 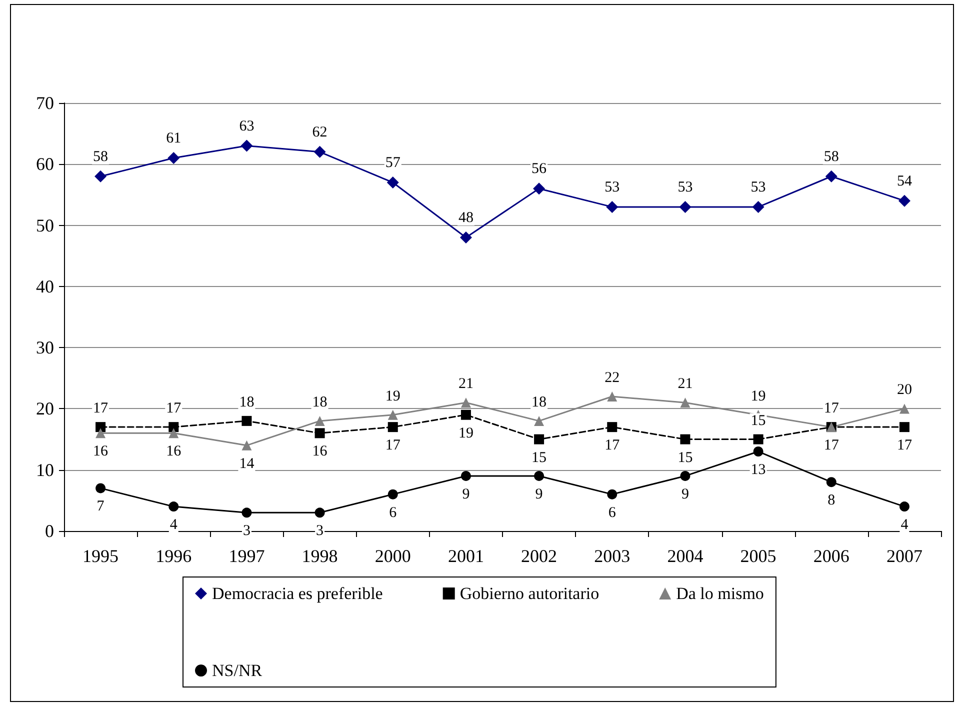 I want to click on data-label: 21, so click(x=466, y=384).